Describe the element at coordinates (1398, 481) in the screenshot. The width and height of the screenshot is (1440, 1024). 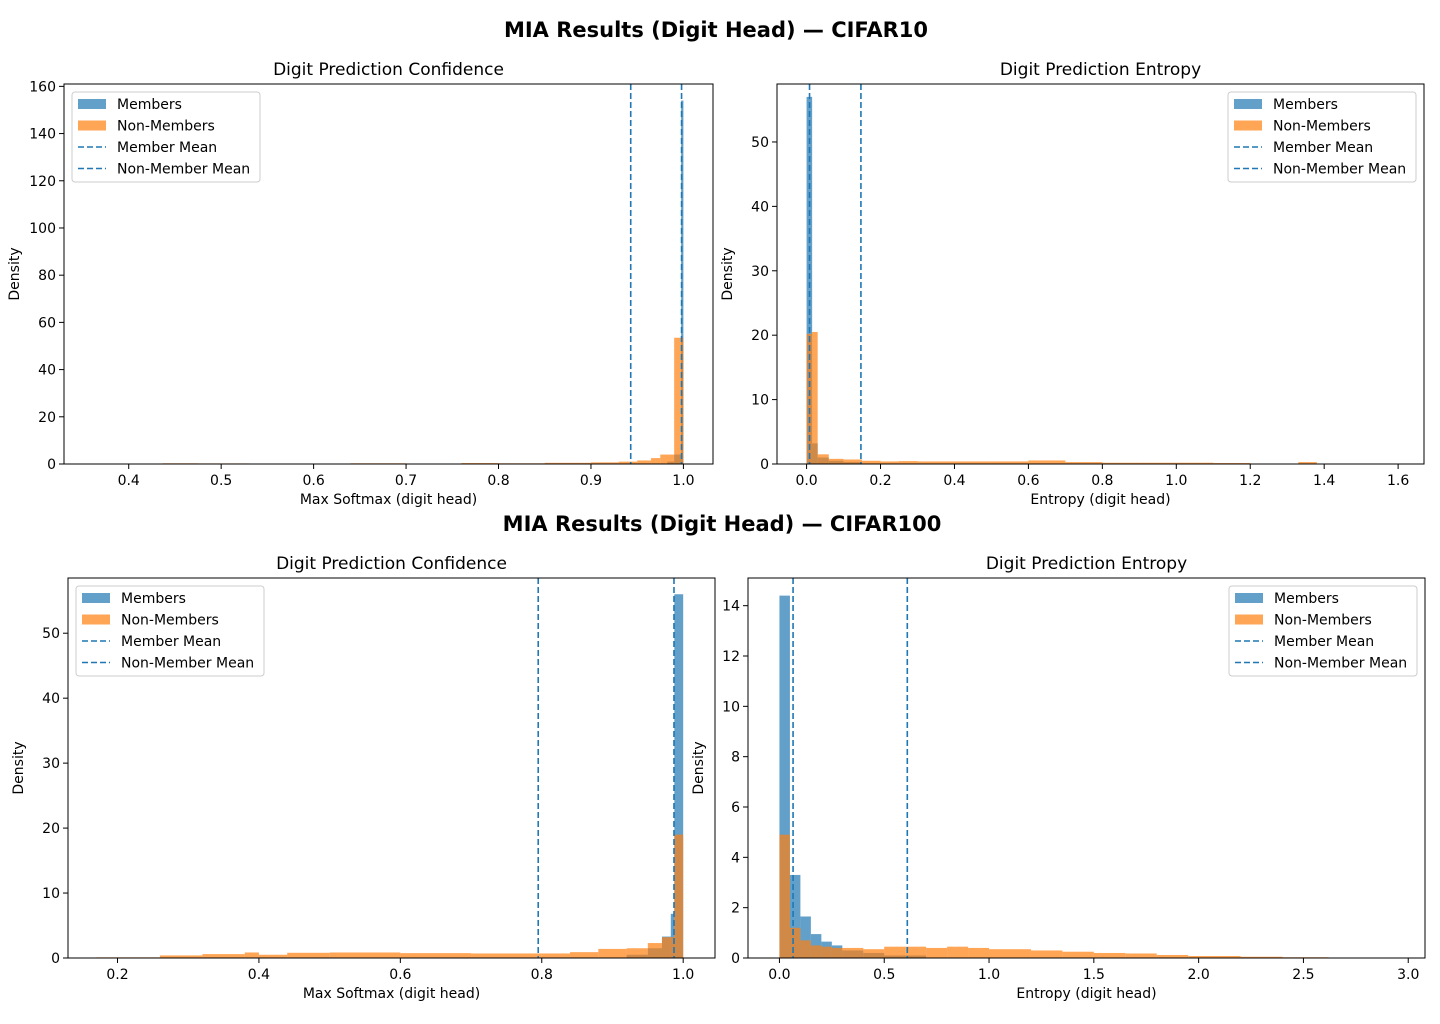
I see `x-tick-label: 1.6` at that location.